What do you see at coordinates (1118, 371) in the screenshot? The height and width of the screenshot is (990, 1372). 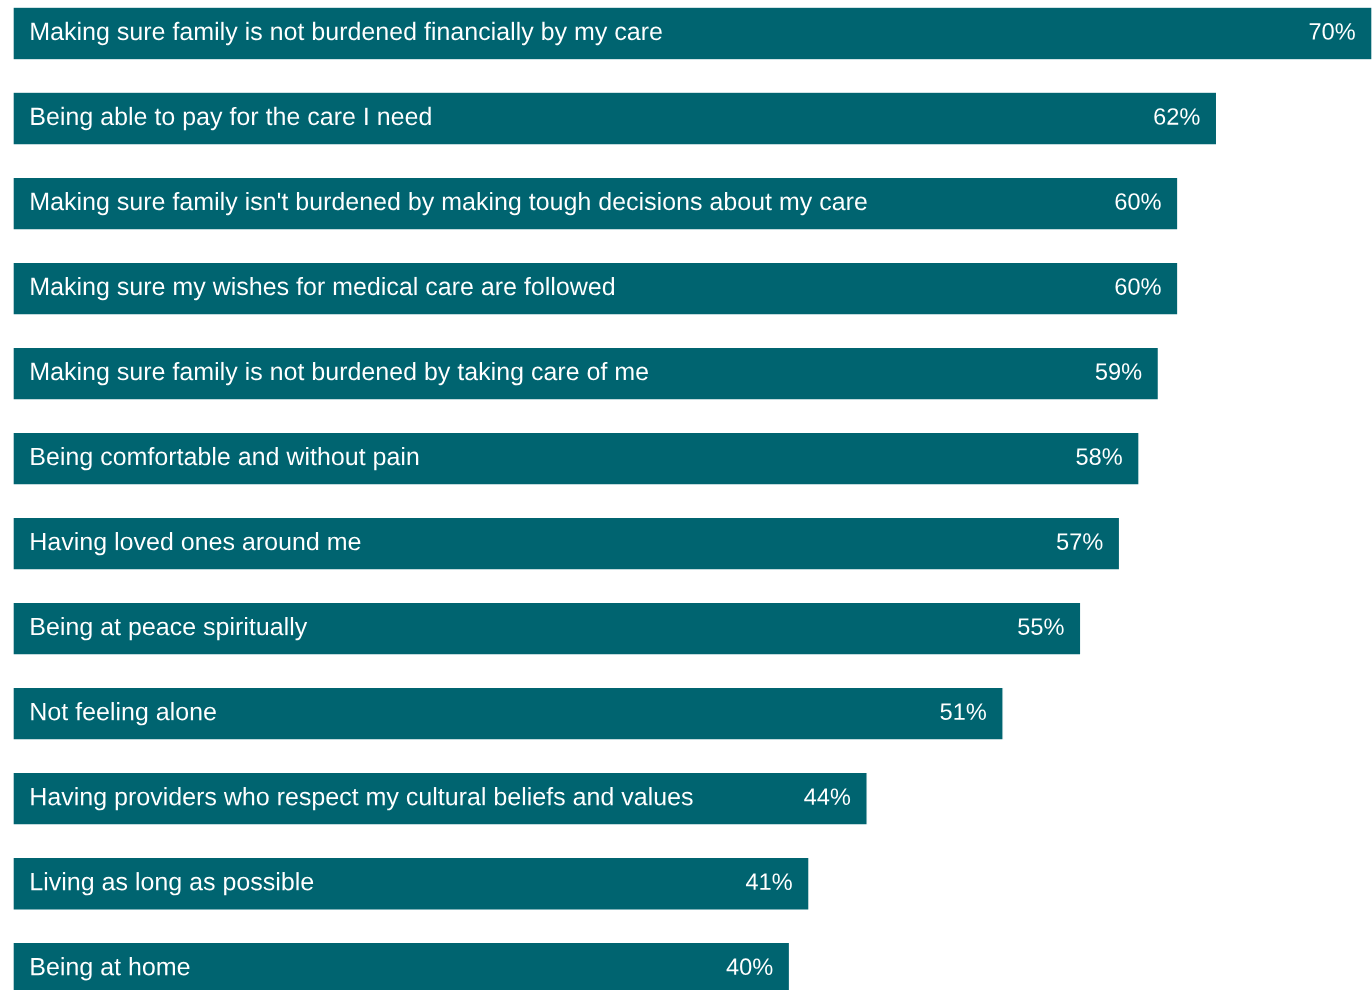 I see `data-label: 59%` at bounding box center [1118, 371].